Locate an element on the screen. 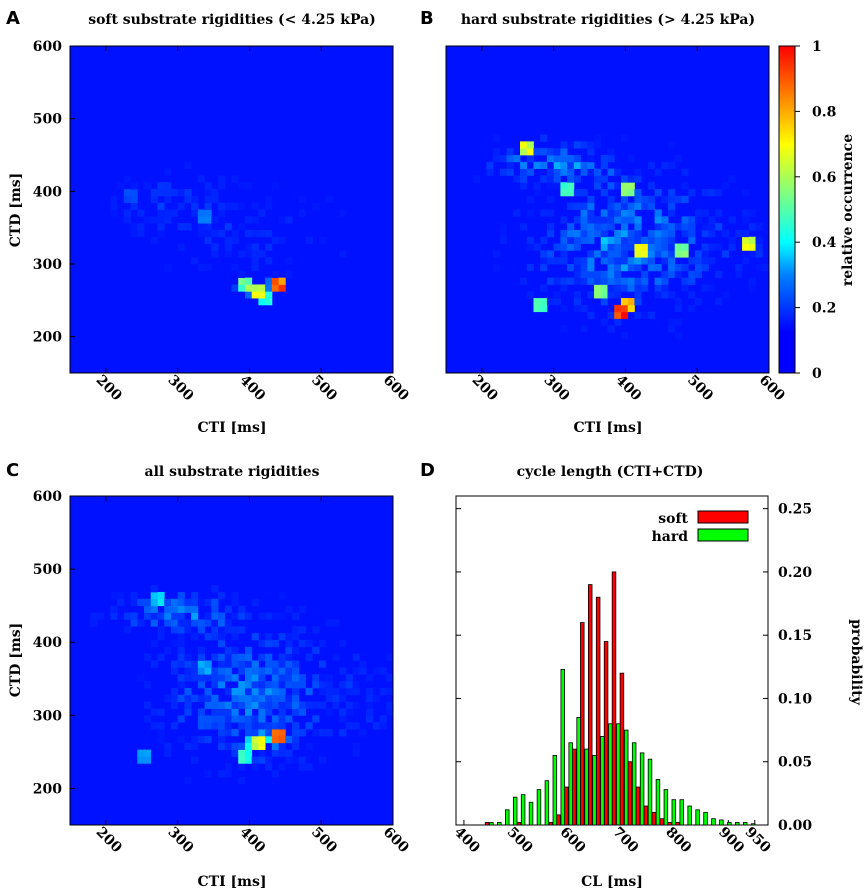  colorbar-tick-label: 0.8 is located at coordinates (824, 112).